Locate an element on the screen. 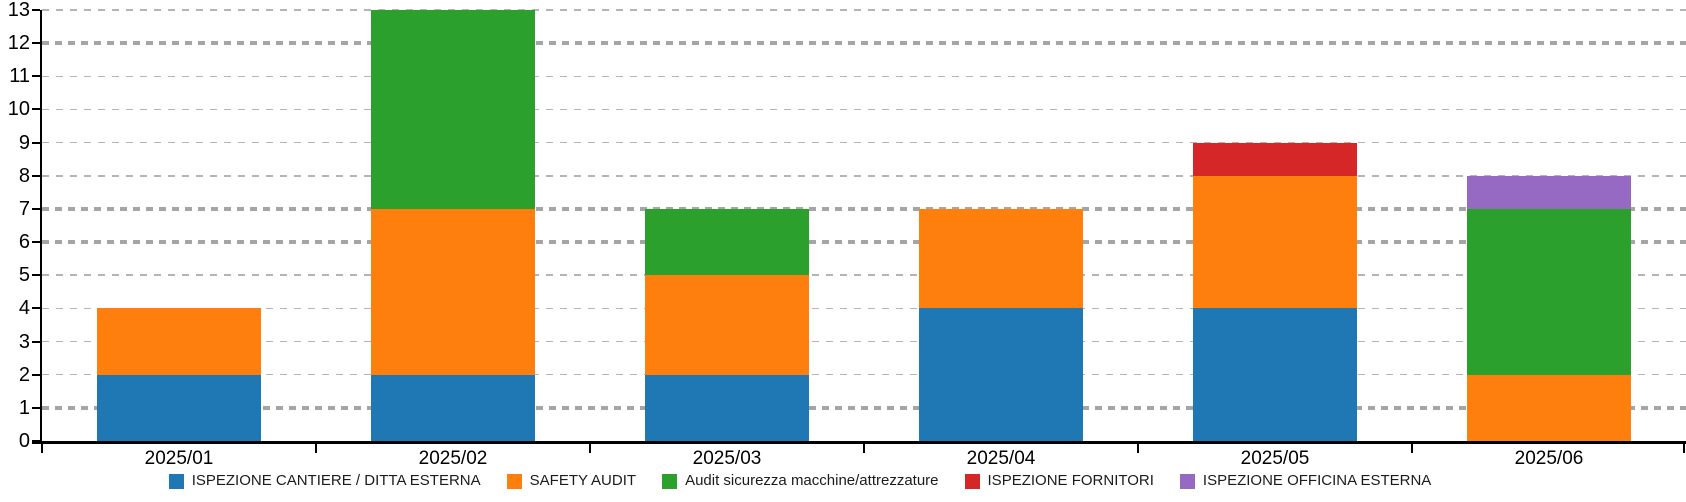  x-axis-label: 2025/02 is located at coordinates (453, 458).